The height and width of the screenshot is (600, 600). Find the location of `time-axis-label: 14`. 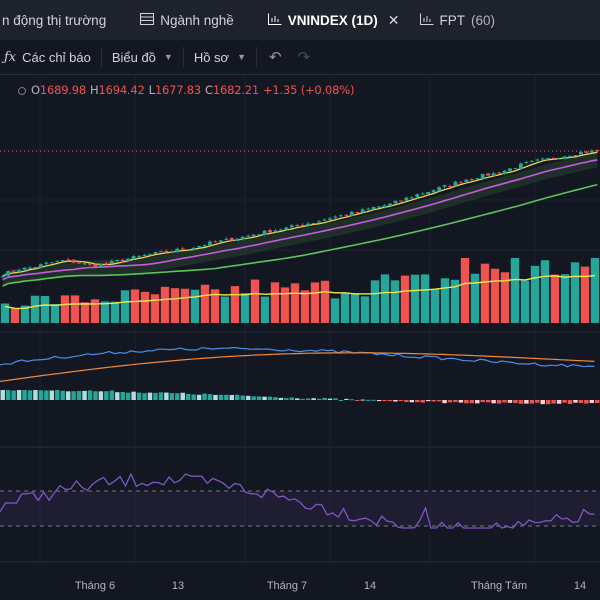

time-axis-label: 14 is located at coordinates (370, 586).